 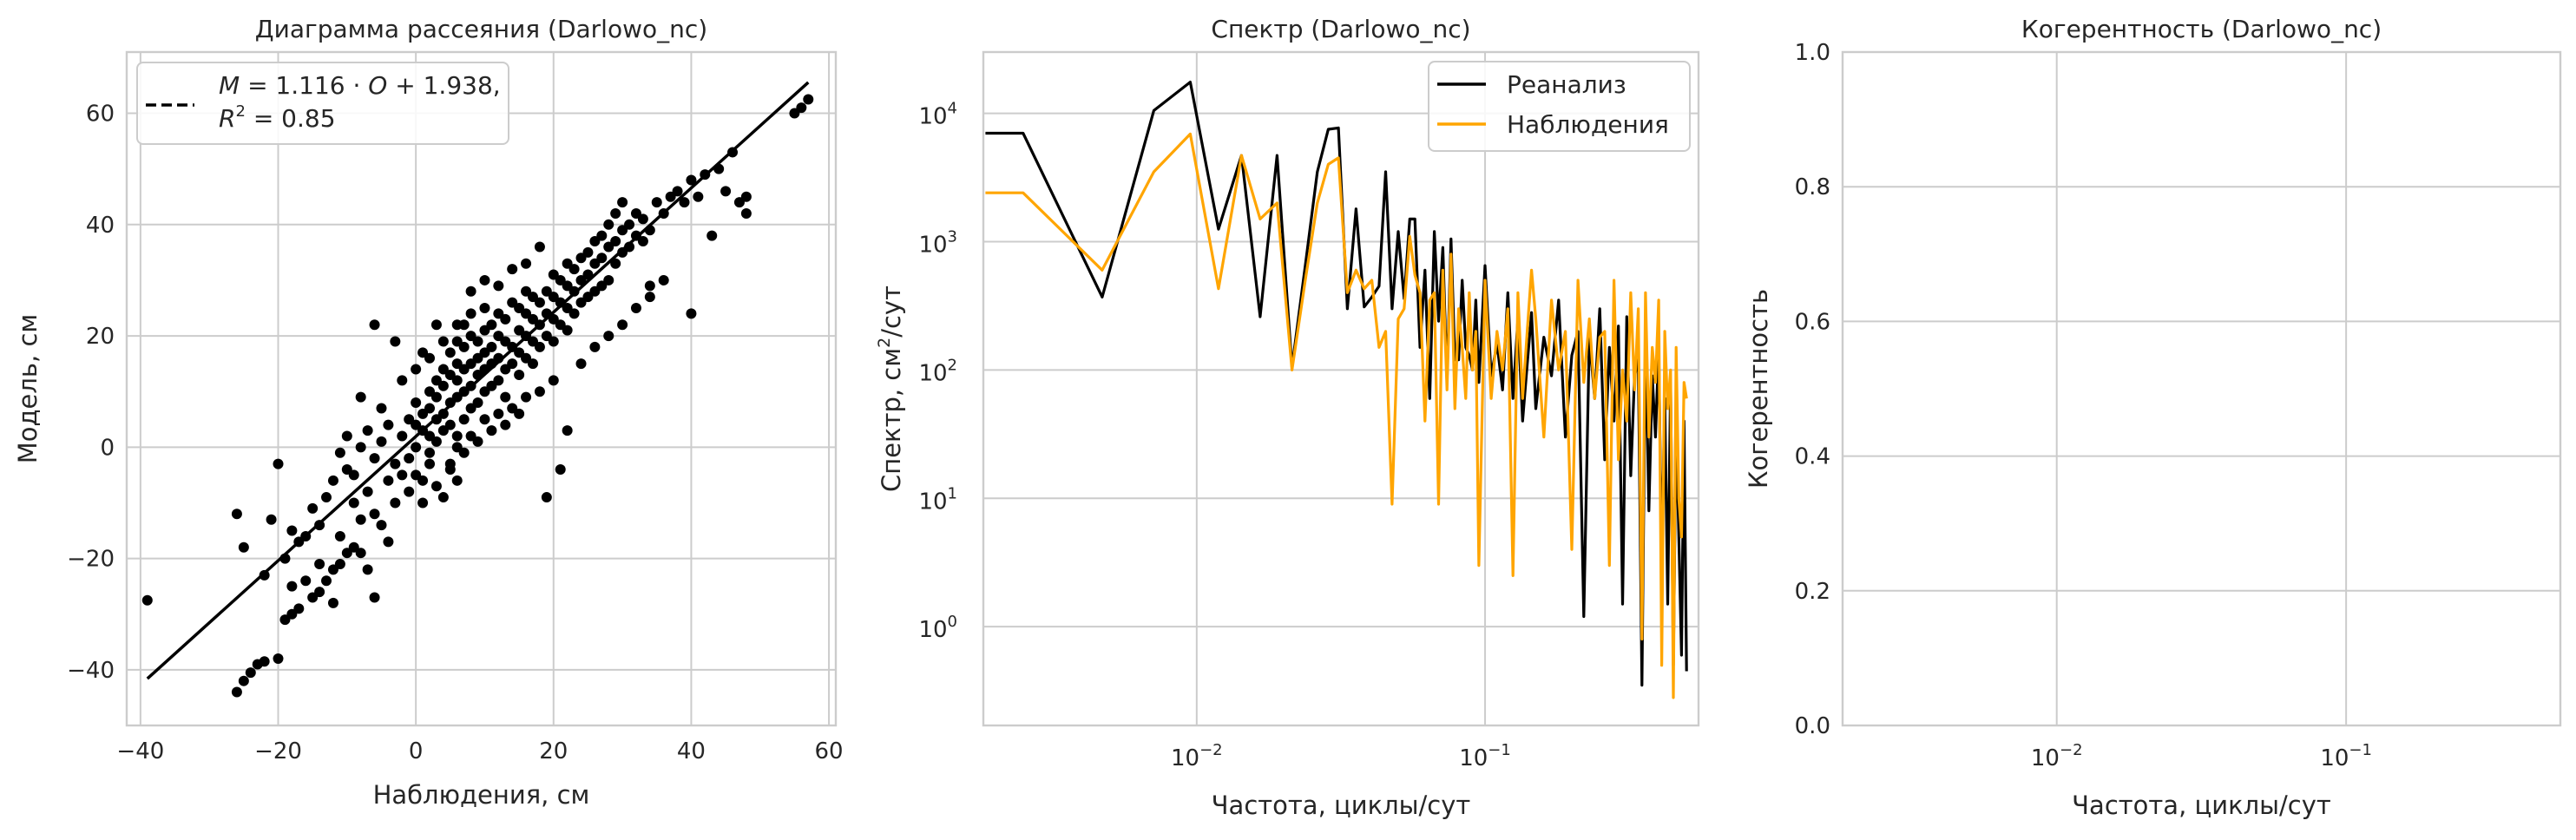 What do you see at coordinates (2201, 805) in the screenshot?
I see `x-axis-label: Частота, циклы/сут` at bounding box center [2201, 805].